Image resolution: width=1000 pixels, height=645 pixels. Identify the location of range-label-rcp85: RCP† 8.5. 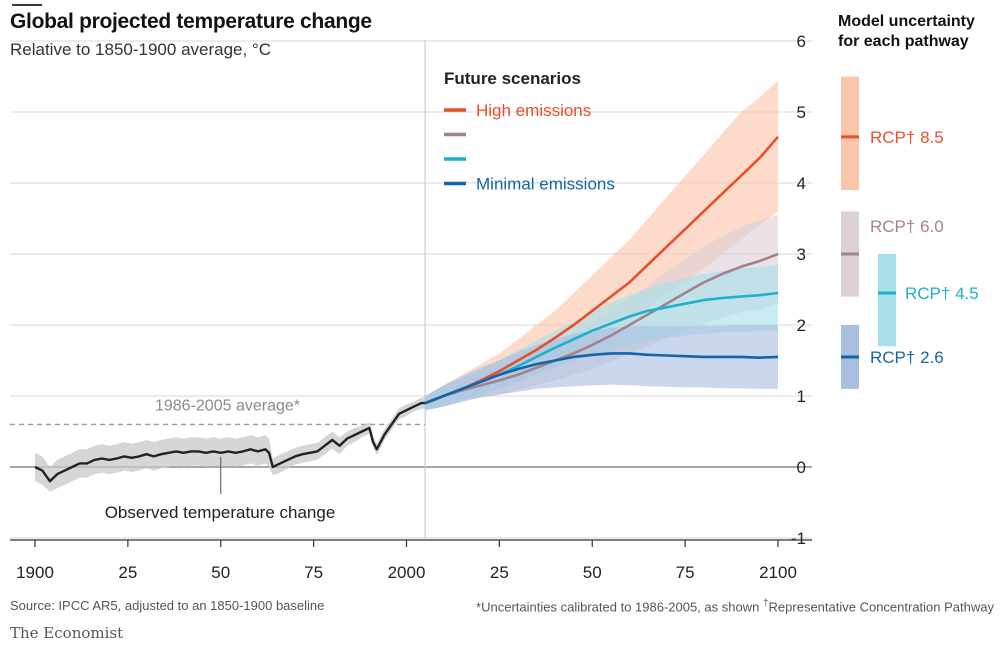
(907, 137).